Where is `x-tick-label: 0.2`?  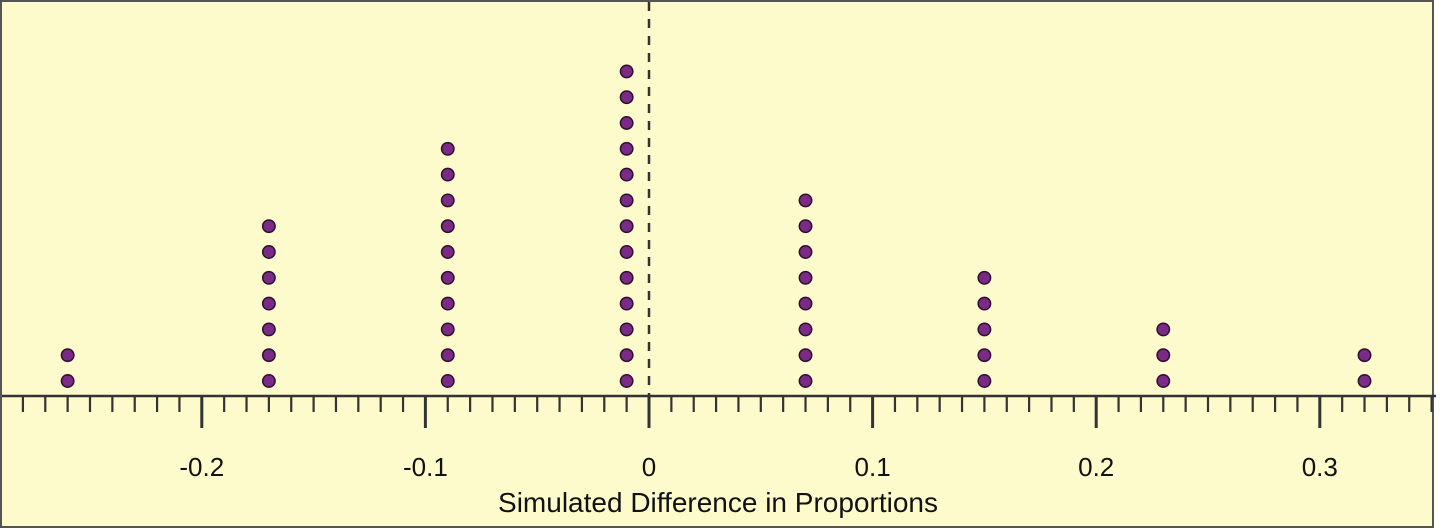 x-tick-label: 0.2 is located at coordinates (1096, 467).